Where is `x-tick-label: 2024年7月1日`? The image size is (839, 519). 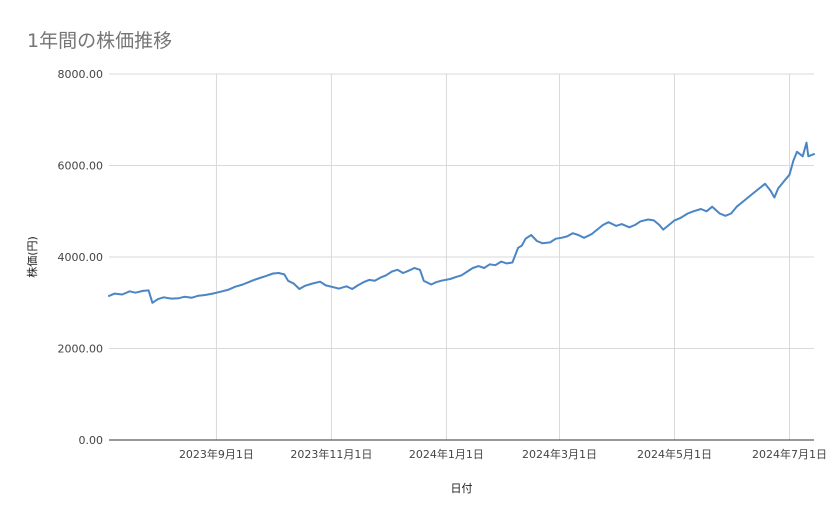
x-tick-label: 2024年7月1日 is located at coordinates (789, 454).